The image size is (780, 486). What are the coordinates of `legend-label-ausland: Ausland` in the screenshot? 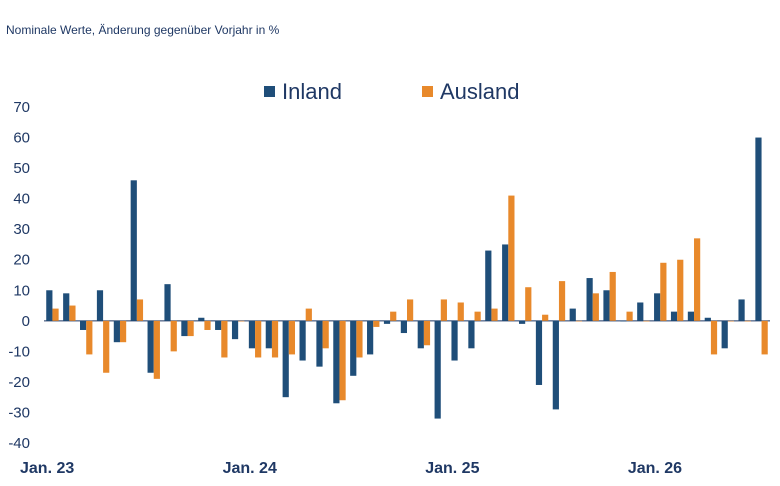 It's located at (480, 91).